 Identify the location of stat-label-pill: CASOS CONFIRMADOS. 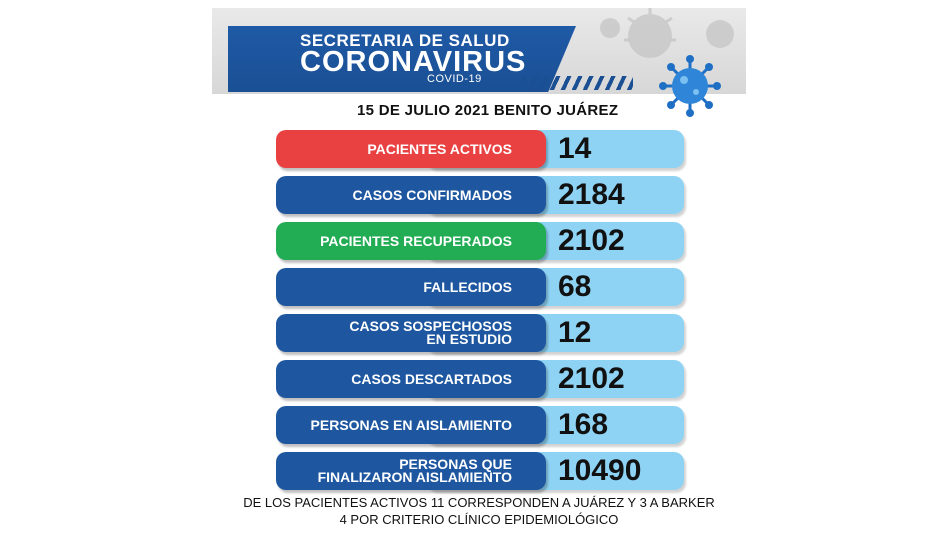
(411, 195).